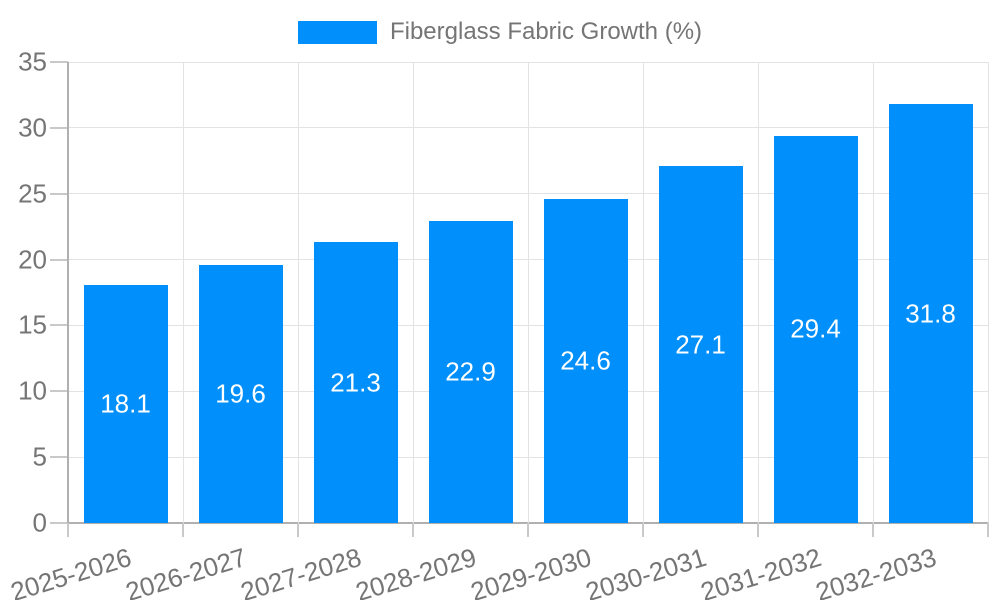  What do you see at coordinates (32, 259) in the screenshot?
I see `y-axis-tick-label: 20` at bounding box center [32, 259].